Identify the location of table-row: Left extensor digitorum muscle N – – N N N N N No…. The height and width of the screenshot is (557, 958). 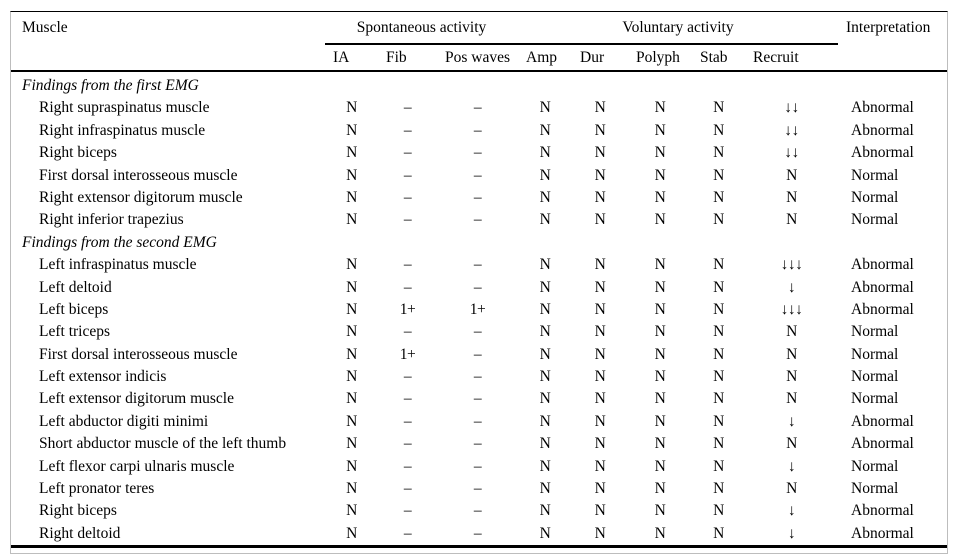
(479, 399).